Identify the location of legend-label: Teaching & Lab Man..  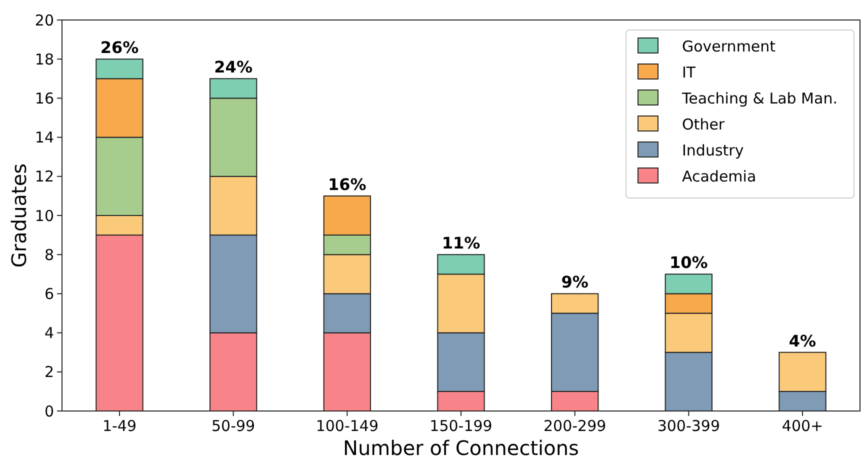
(759, 98).